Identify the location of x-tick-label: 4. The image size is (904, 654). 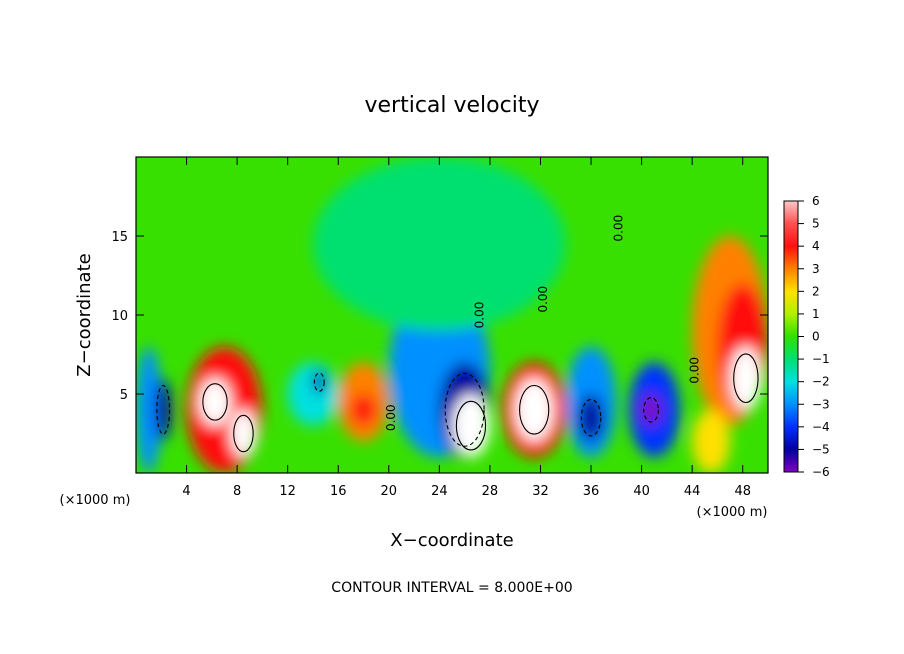
(186, 491).